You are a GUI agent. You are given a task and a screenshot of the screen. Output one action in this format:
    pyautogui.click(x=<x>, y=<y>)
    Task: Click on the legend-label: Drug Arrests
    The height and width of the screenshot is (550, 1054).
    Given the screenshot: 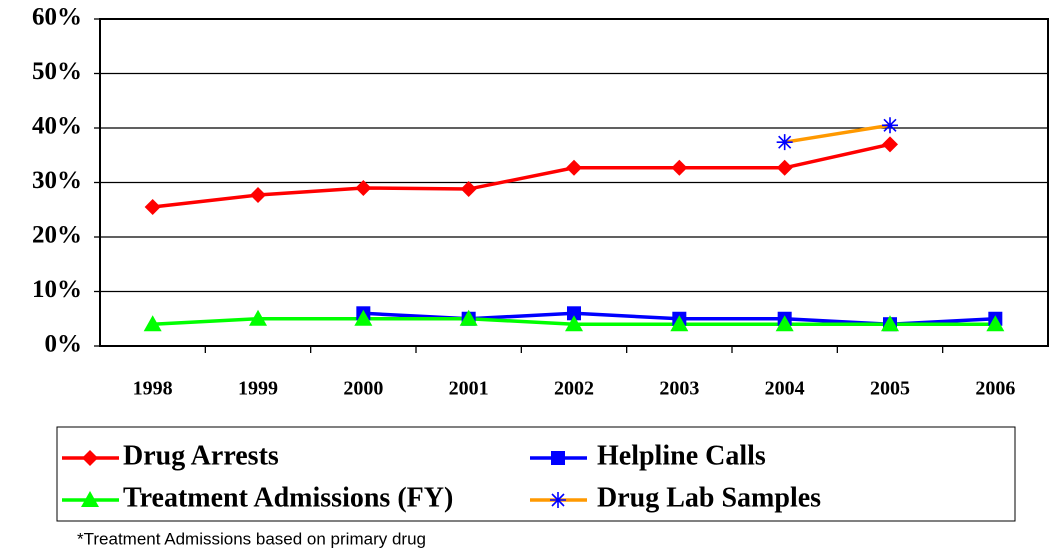 What is the action you would take?
    pyautogui.click(x=201, y=455)
    